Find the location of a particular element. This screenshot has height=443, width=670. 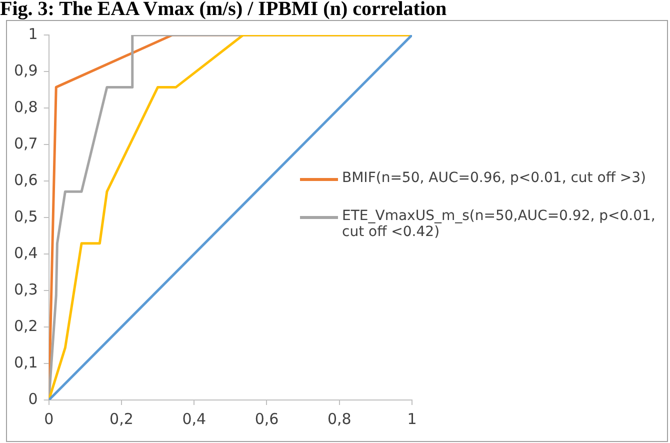

legend-label: ETE_VmaxUS_m_s(n=50,AUC=0.92, p<0.01, cut off <0.42) is located at coordinates (499, 224).